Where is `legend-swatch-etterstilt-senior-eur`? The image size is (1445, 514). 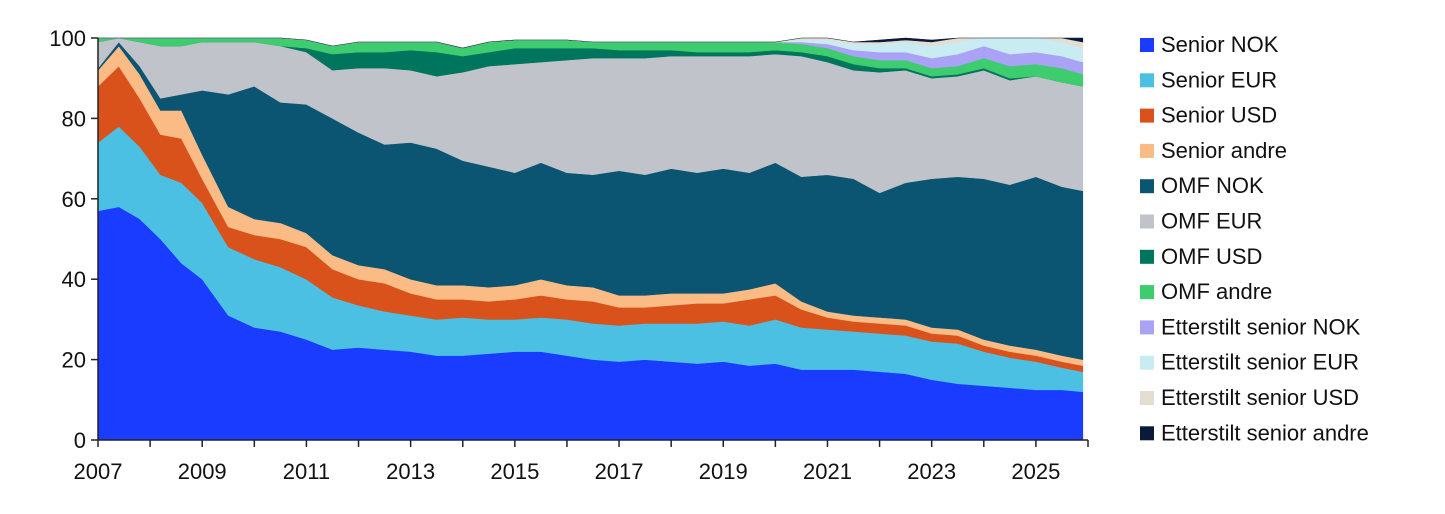 legend-swatch-etterstilt-senior-eur is located at coordinates (1147, 362).